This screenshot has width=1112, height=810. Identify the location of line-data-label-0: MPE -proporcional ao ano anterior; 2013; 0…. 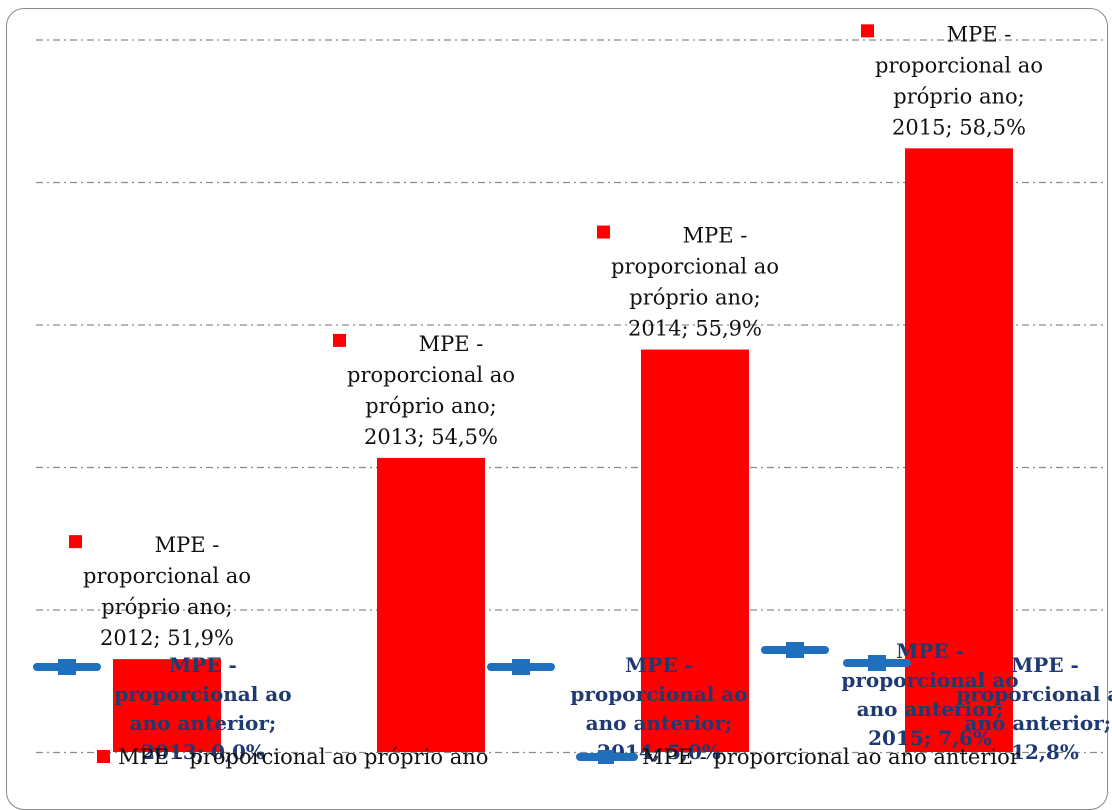
(202, 708).